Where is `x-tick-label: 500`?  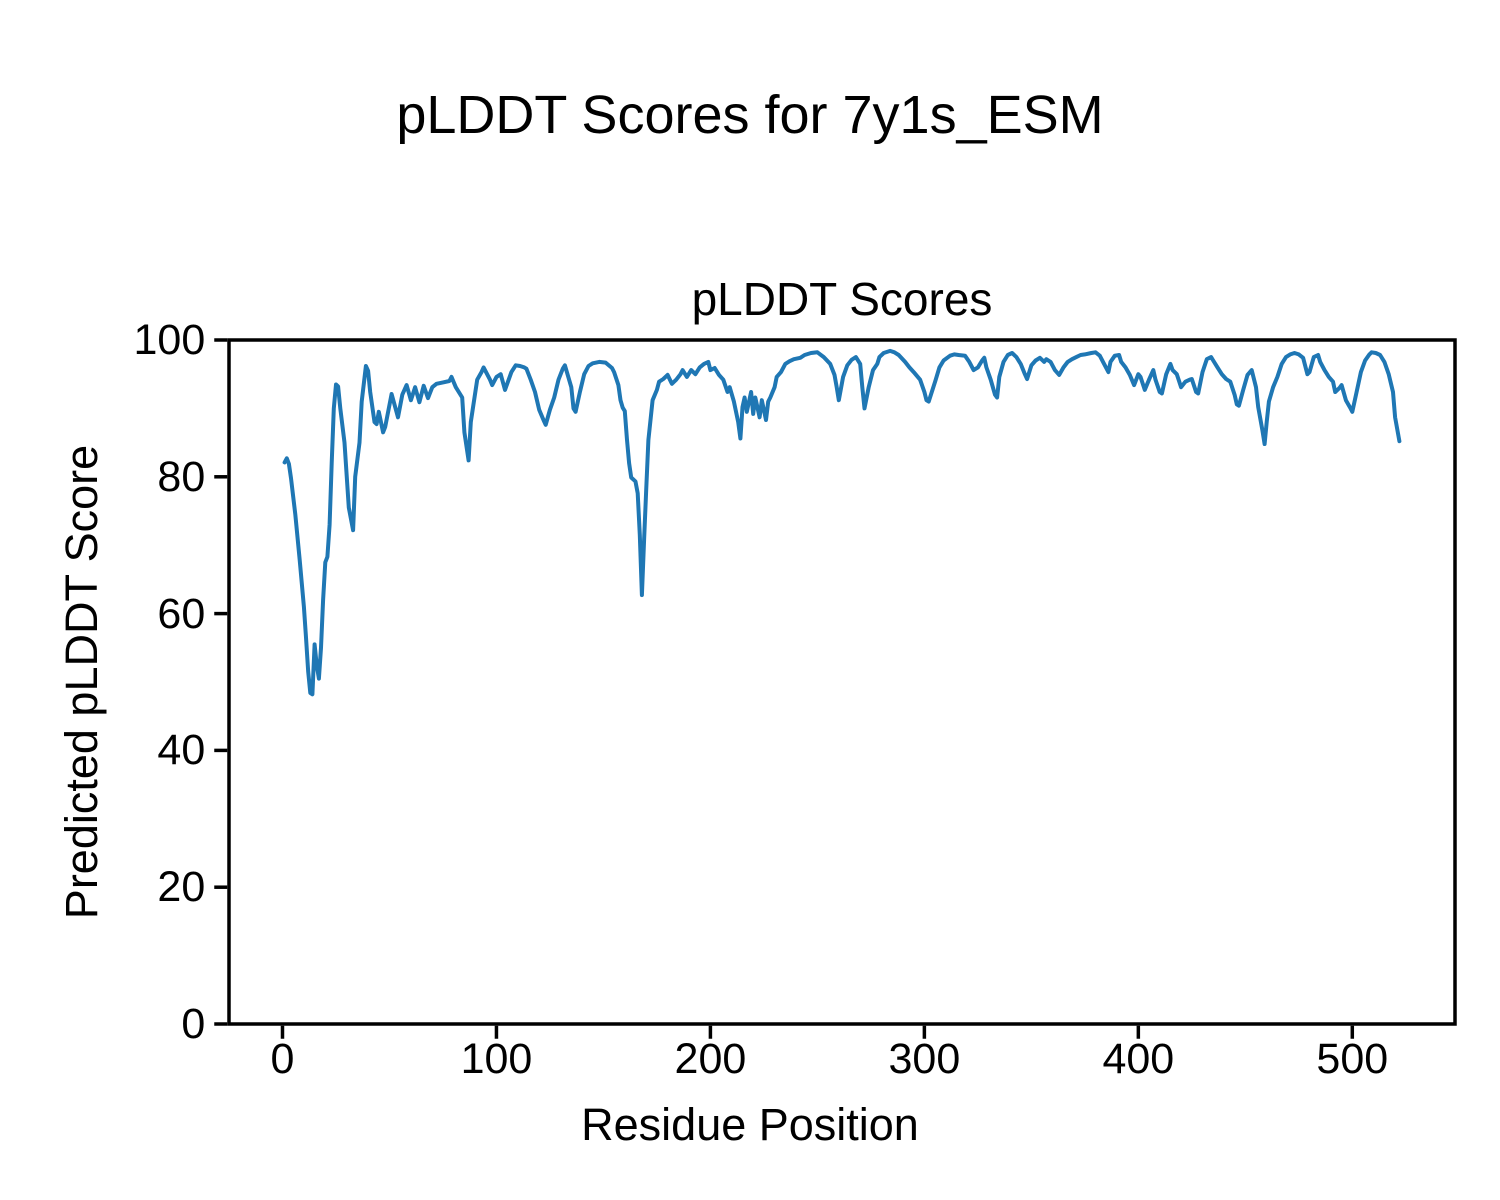
x-tick-label: 500 is located at coordinates (1352, 1059).